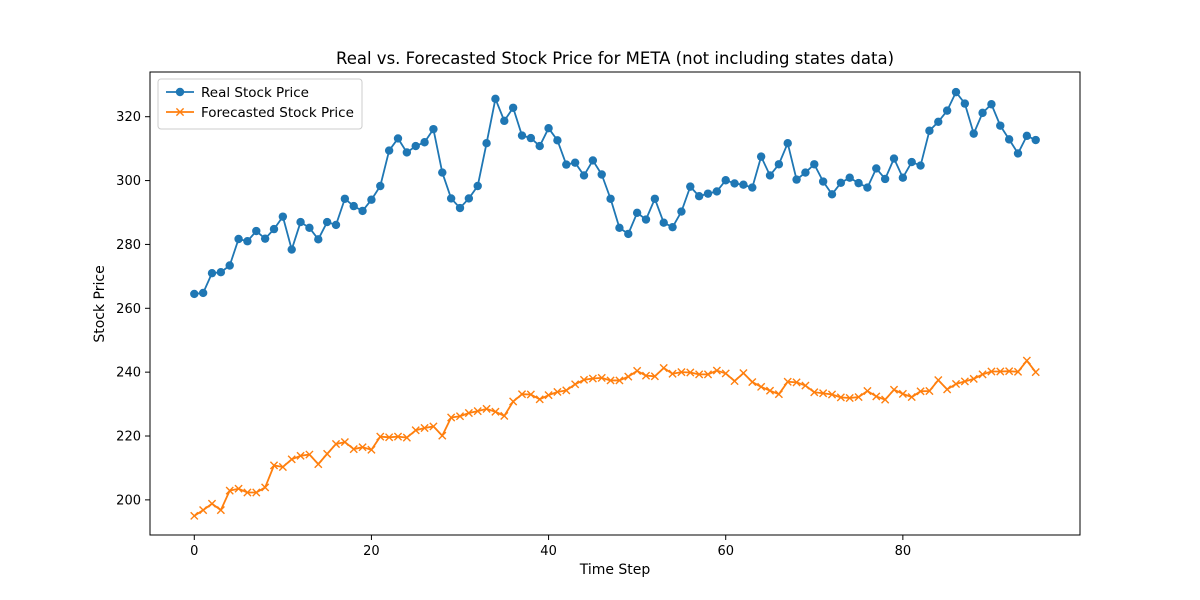  What do you see at coordinates (100, 303) in the screenshot?
I see `y-axis-label: Stock Price` at bounding box center [100, 303].